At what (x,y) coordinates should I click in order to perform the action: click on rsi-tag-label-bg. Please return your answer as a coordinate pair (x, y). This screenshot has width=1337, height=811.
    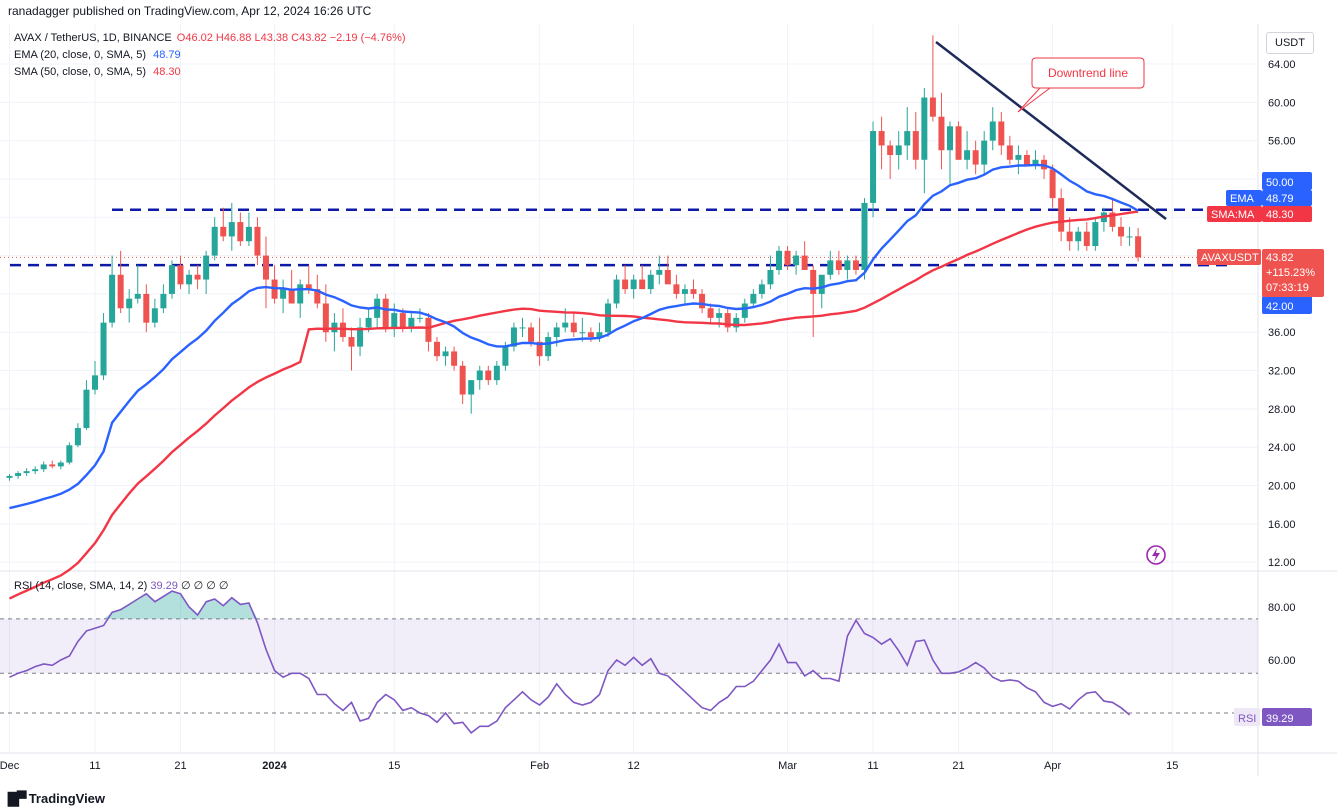
    Looking at the image, I should click on (1247, 717).